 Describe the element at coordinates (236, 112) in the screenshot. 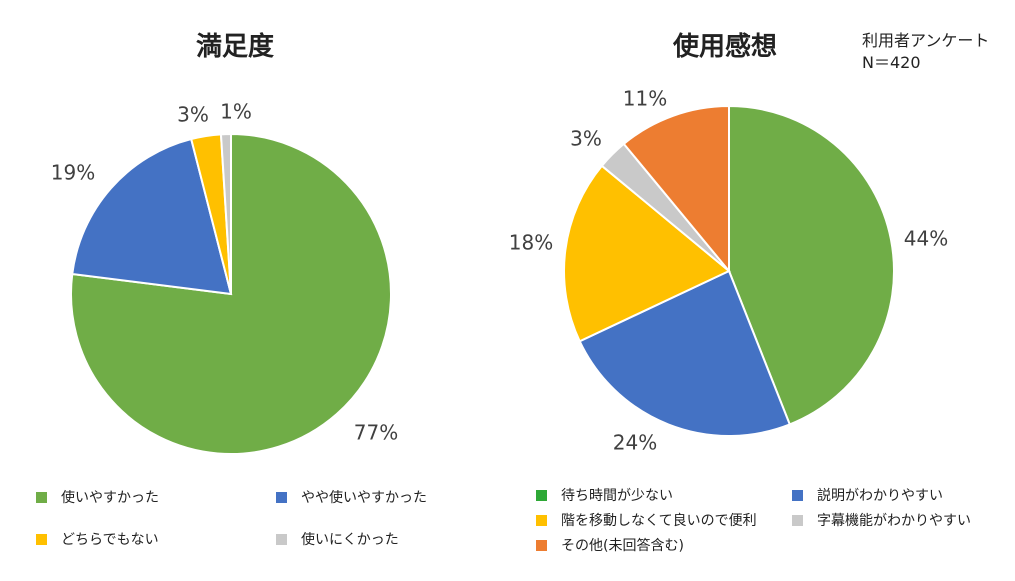

I see `pie-0-label-3: 1%` at that location.